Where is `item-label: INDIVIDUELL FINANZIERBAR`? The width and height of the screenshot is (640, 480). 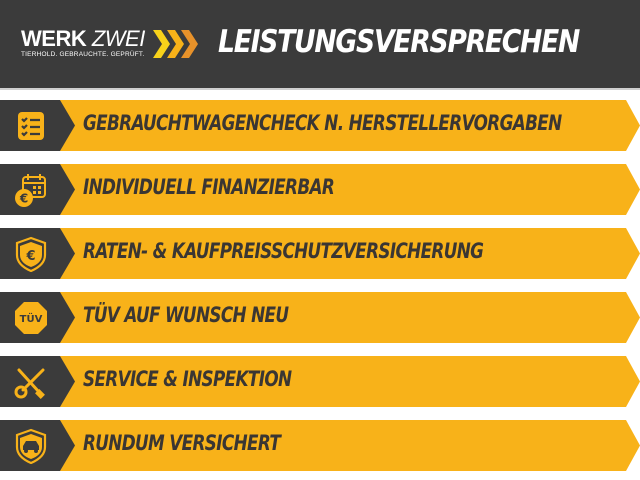
item-label: INDIVIDUELL FINANZIERBAR is located at coordinates (209, 187).